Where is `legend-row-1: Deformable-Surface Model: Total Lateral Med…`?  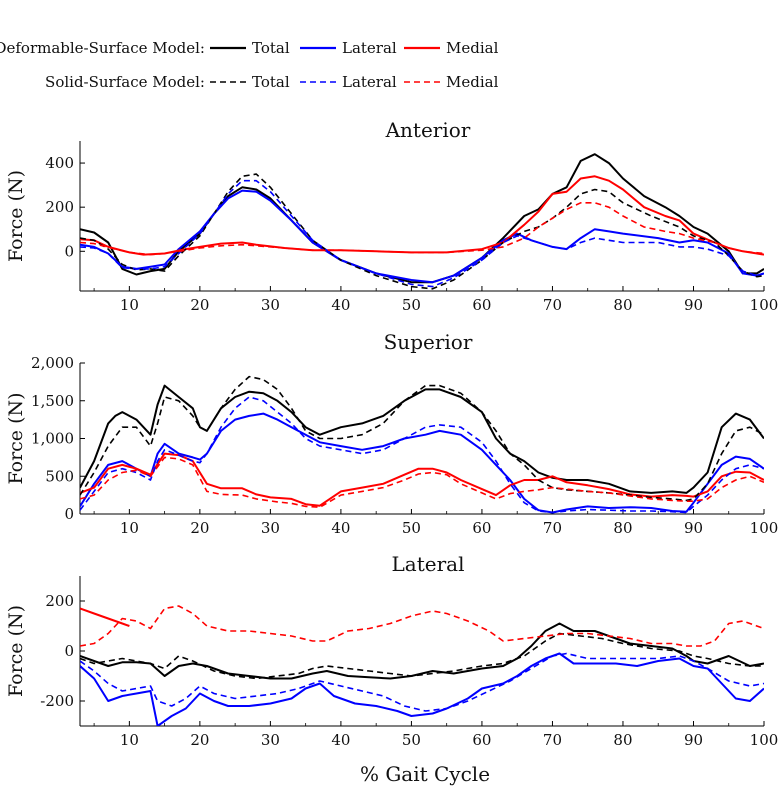
legend-row-1: Deformable-Surface Model: Total Lateral Med… is located at coordinates (249, 48).